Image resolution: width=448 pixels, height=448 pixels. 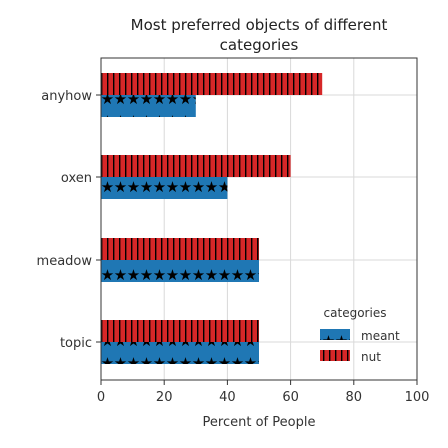 I want to click on legend-title: categories, so click(x=355, y=313).